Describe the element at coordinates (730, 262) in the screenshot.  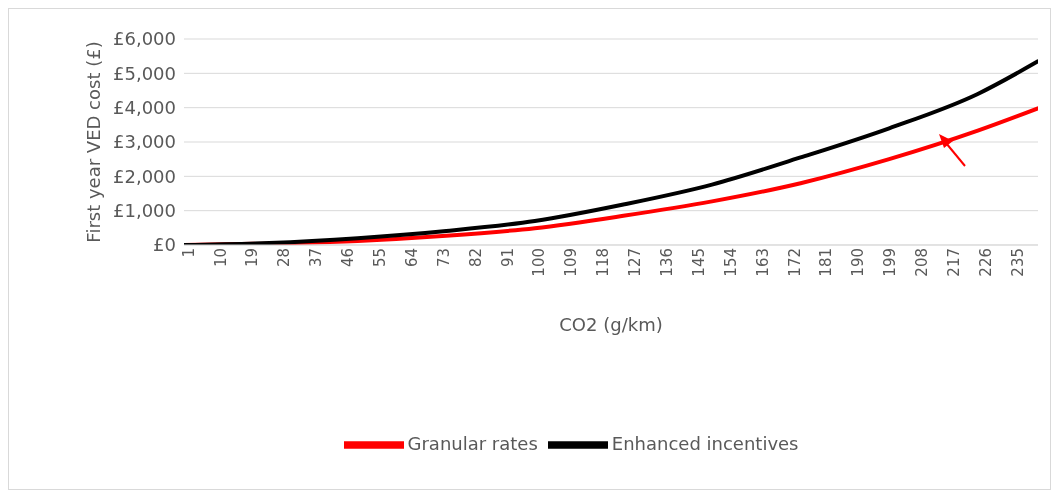
I see `x-tick-label: 154` at that location.